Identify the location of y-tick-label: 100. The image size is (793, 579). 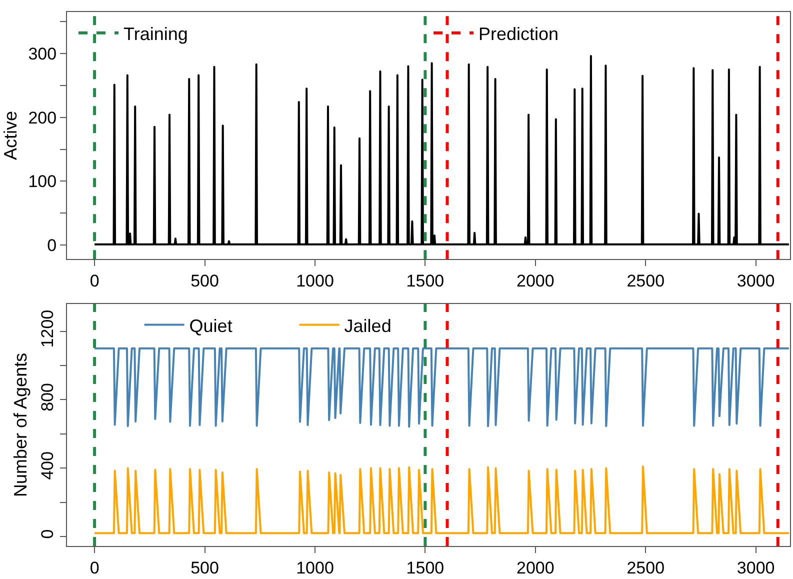
(42, 182).